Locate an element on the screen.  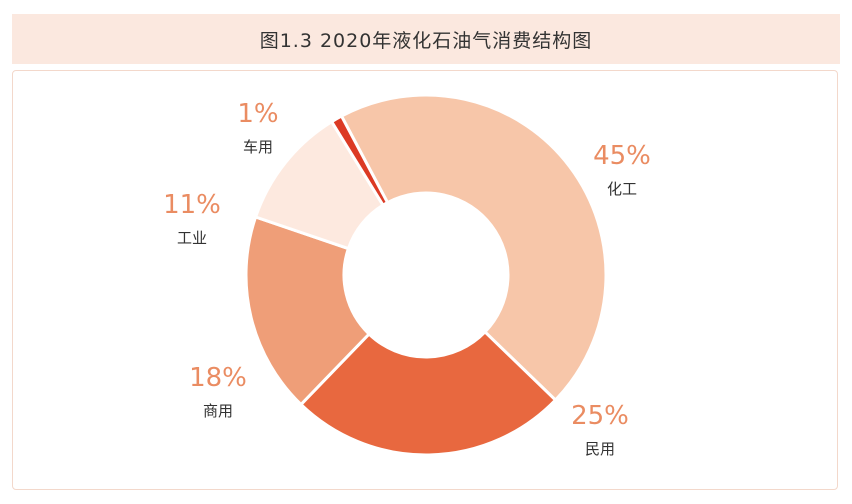
slice-value-label-4: 1% is located at coordinates (257, 114).